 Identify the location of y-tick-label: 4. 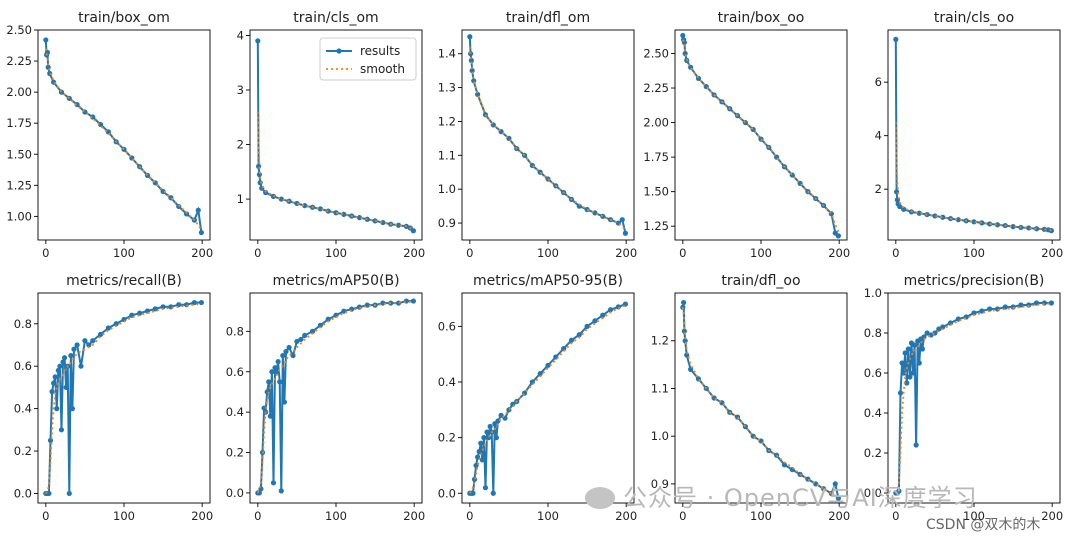
(240, 35).